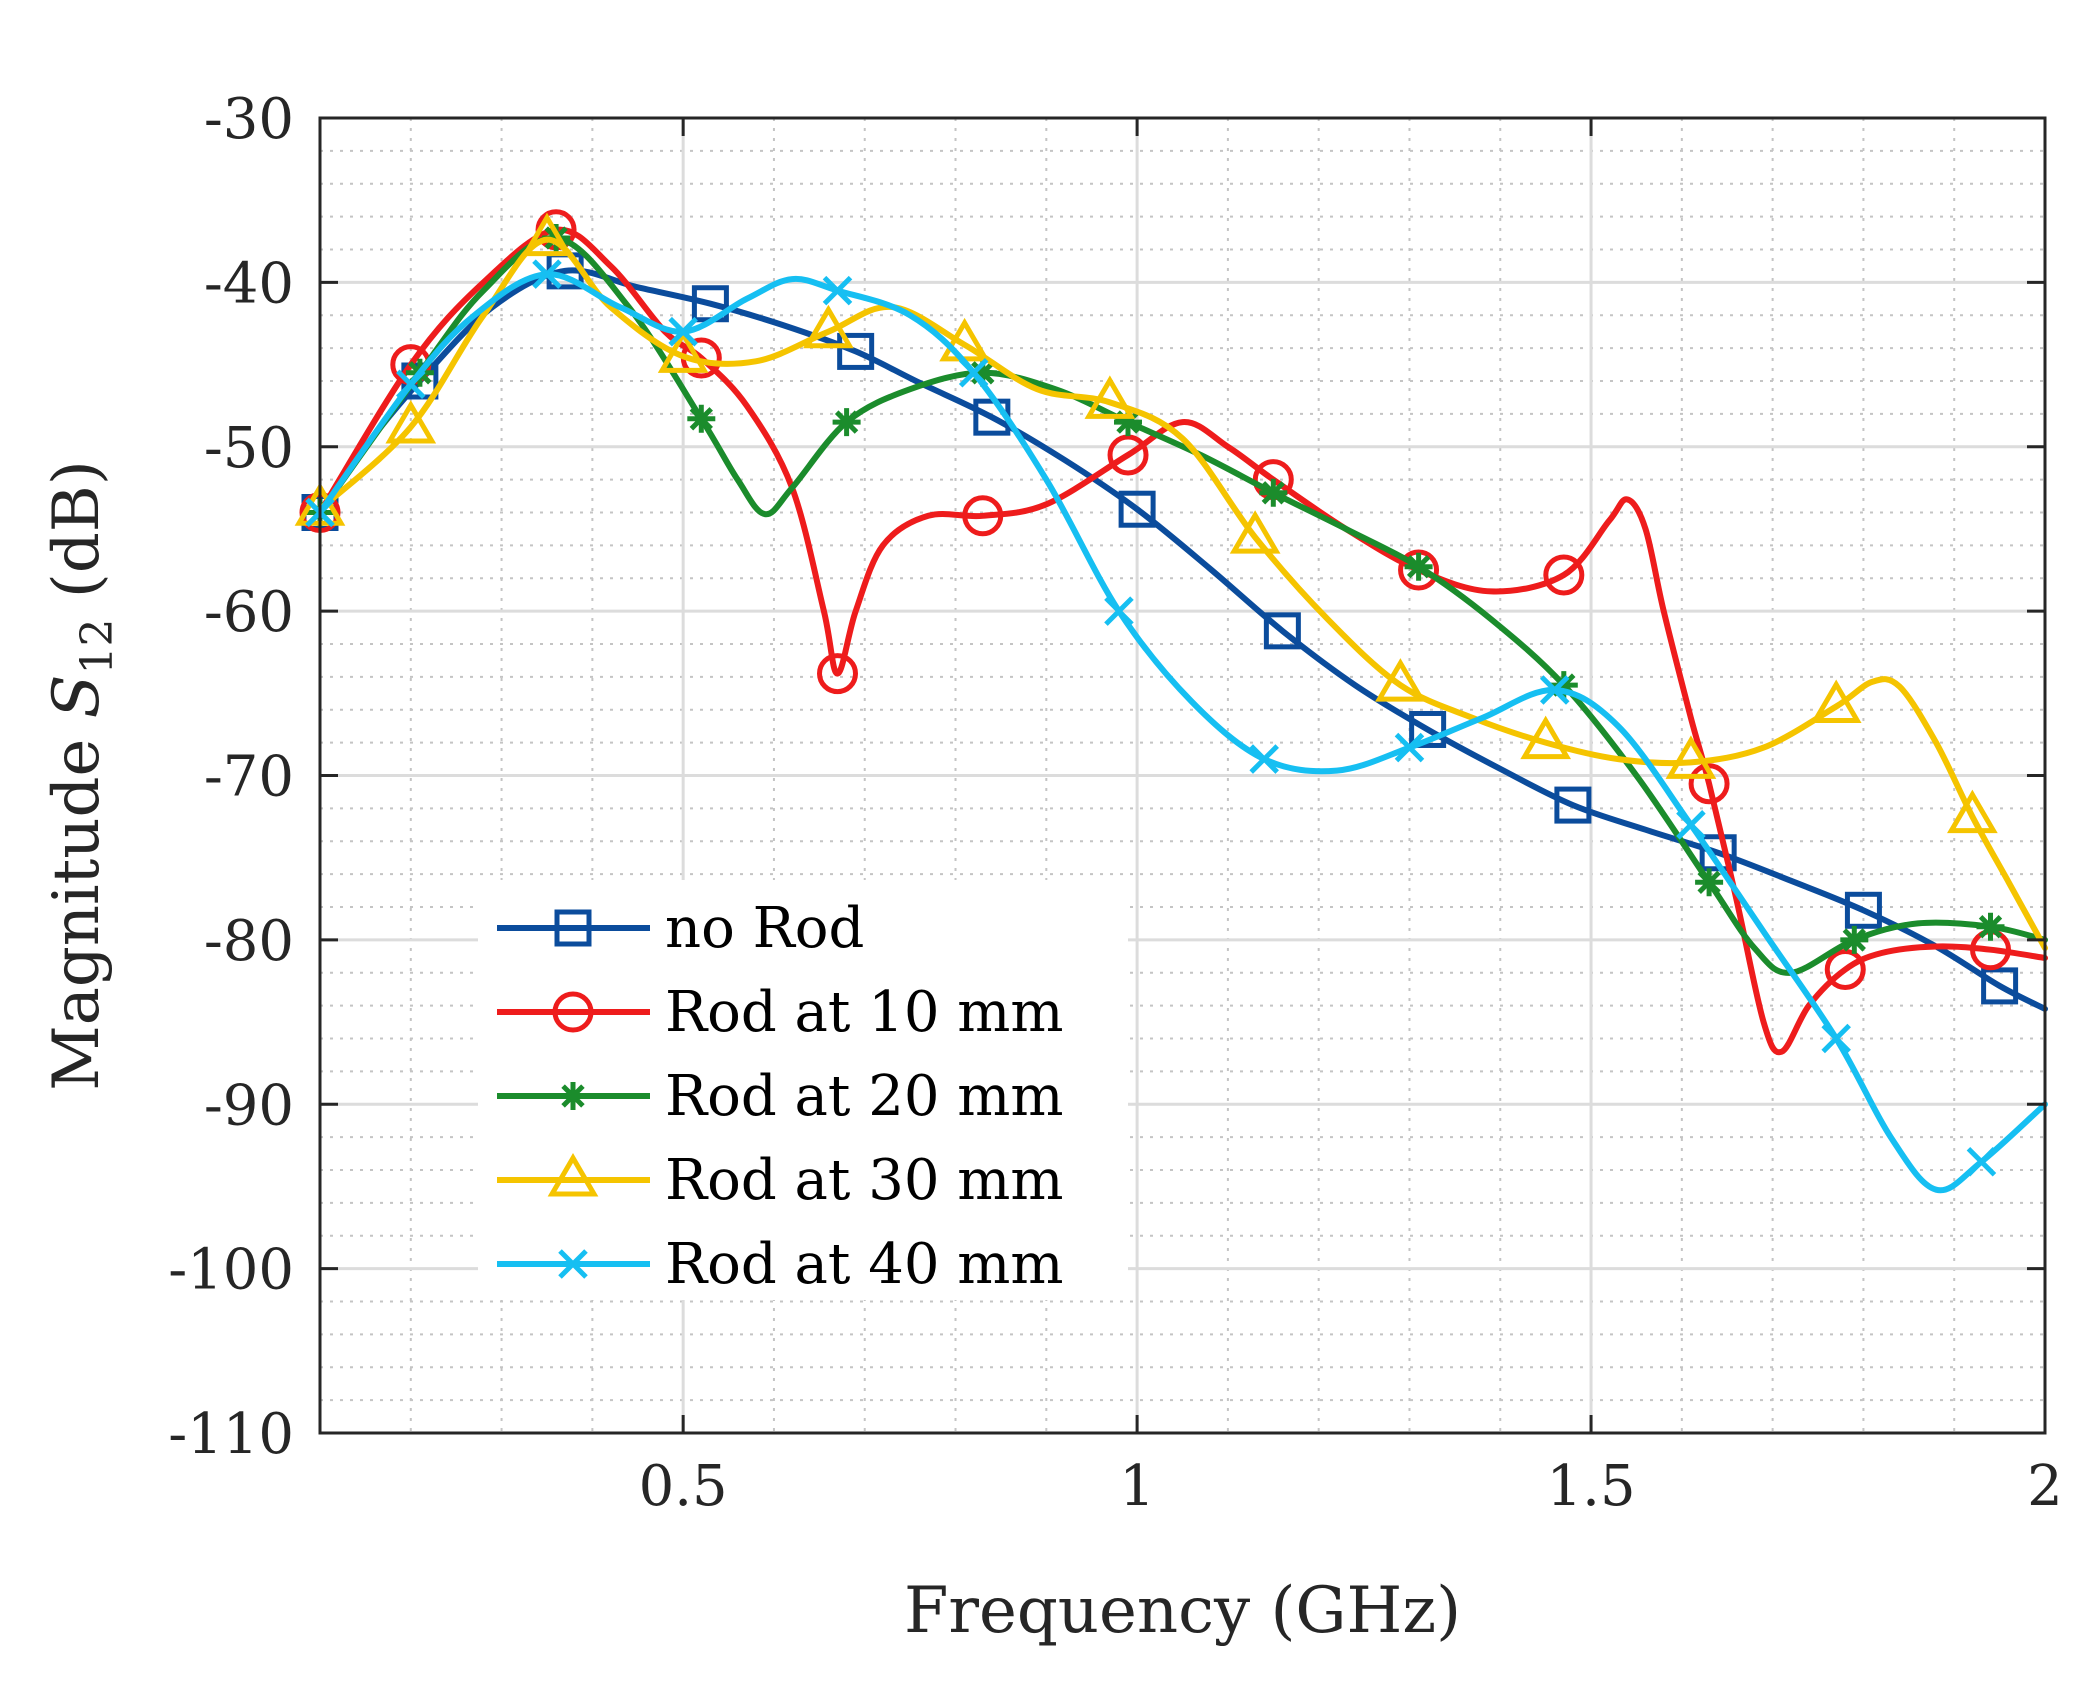 The image size is (2094, 1687). I want to click on y-tick-label: -60, so click(249, 612).